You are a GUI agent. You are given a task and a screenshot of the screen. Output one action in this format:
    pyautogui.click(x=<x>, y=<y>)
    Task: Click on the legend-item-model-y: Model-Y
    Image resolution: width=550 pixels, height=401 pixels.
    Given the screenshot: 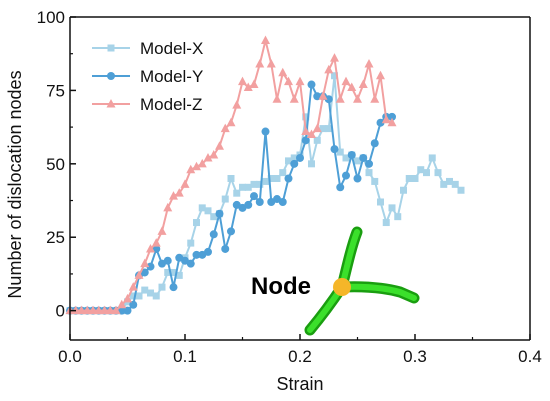 What is the action you would take?
    pyautogui.click(x=147, y=76)
    